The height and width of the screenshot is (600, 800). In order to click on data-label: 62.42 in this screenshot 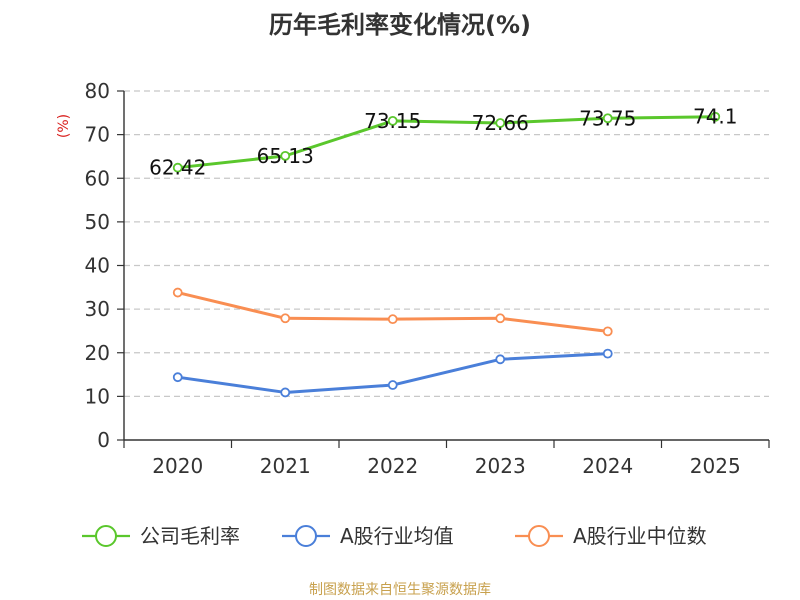, I will do `click(177, 168)`.